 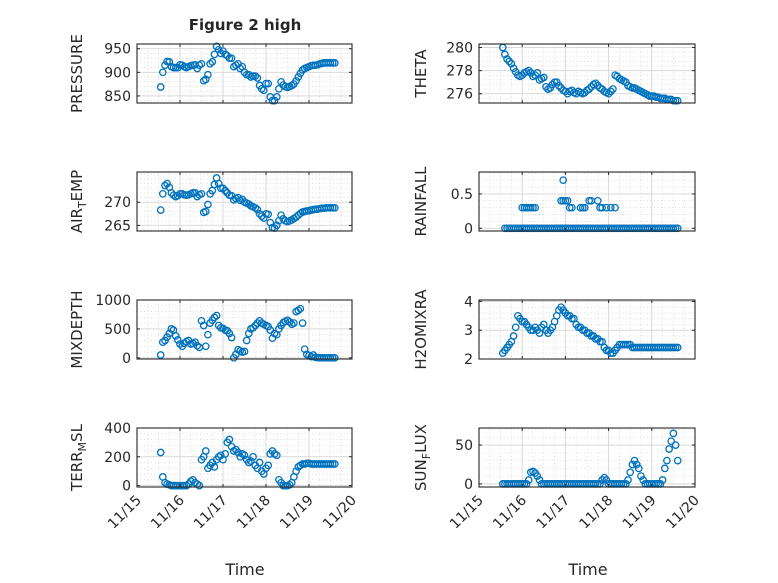 I want to click on subplot-rainfall: 0 0.5 RAINFALL, so click(x=554, y=201).